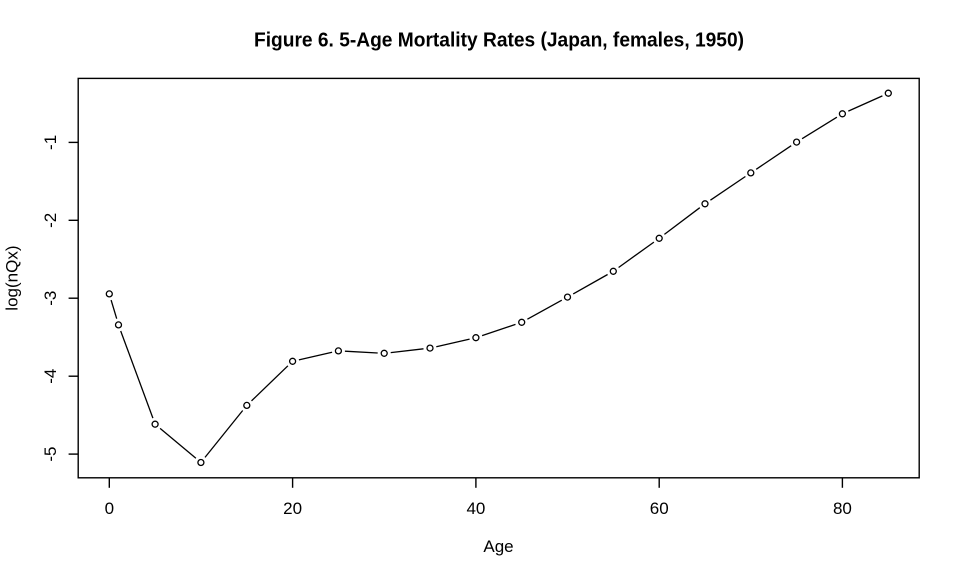  Describe the element at coordinates (50, 142) in the screenshot. I see `svg-text: -1` at that location.